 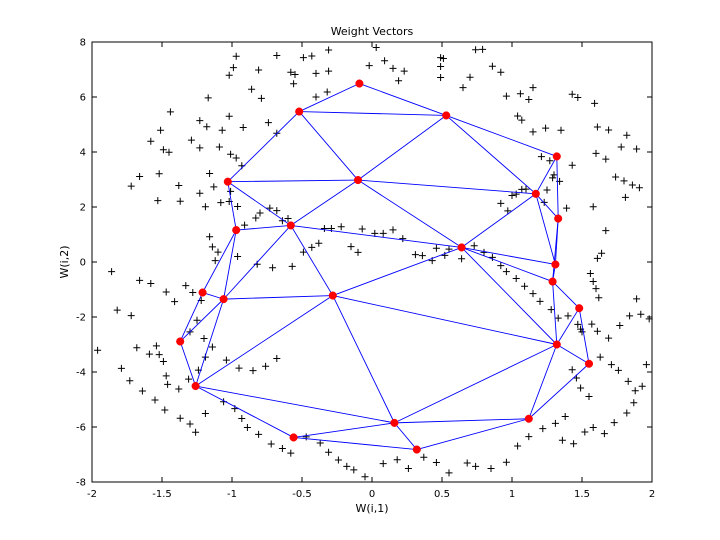 I want to click on x-tick-label: -1.5, so click(x=162, y=494).